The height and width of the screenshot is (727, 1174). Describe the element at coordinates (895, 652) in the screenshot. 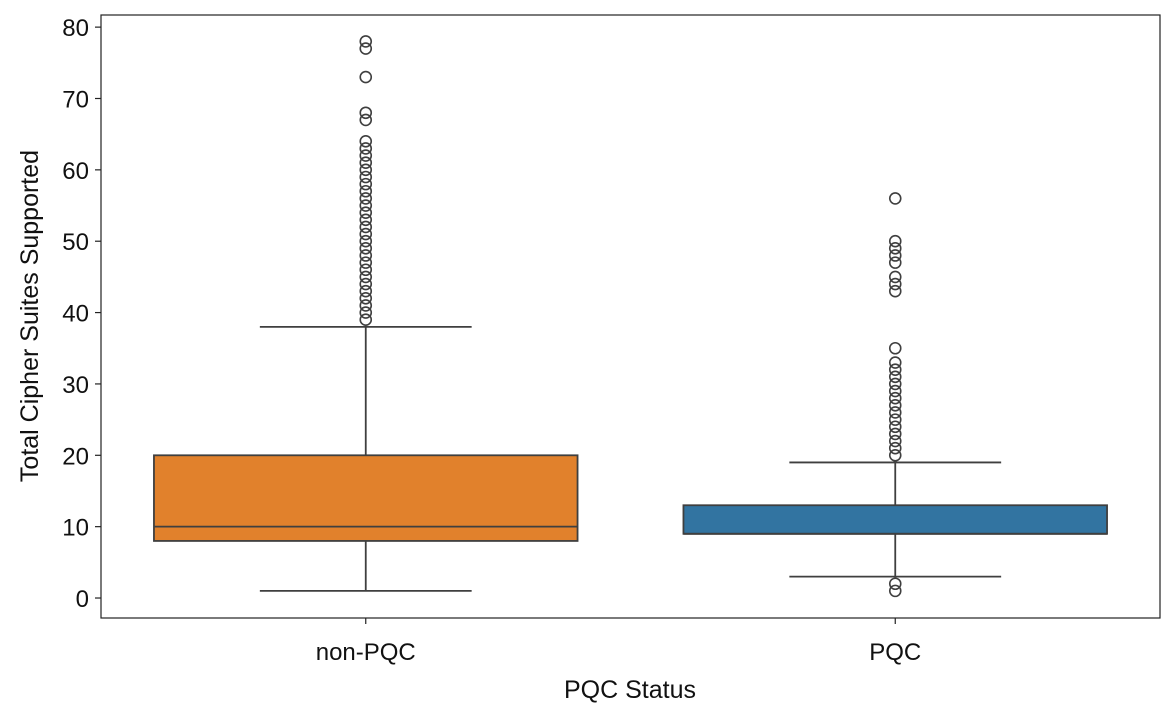

I see `x-tick-label: PQC` at that location.